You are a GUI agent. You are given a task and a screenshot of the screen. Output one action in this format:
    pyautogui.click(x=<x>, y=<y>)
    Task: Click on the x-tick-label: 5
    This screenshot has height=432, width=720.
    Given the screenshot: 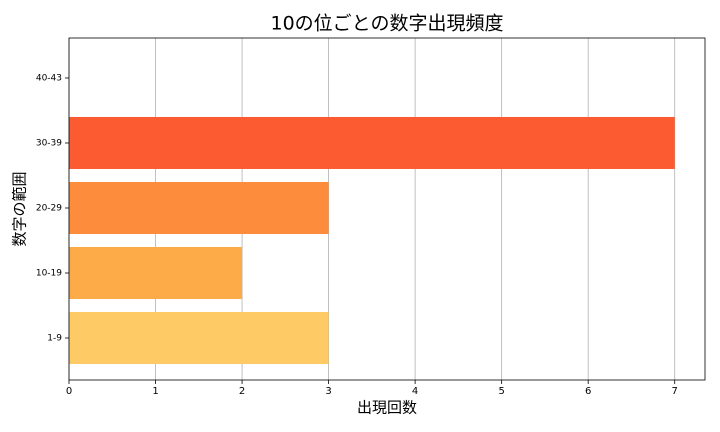 What is the action you would take?
    pyautogui.click(x=501, y=391)
    